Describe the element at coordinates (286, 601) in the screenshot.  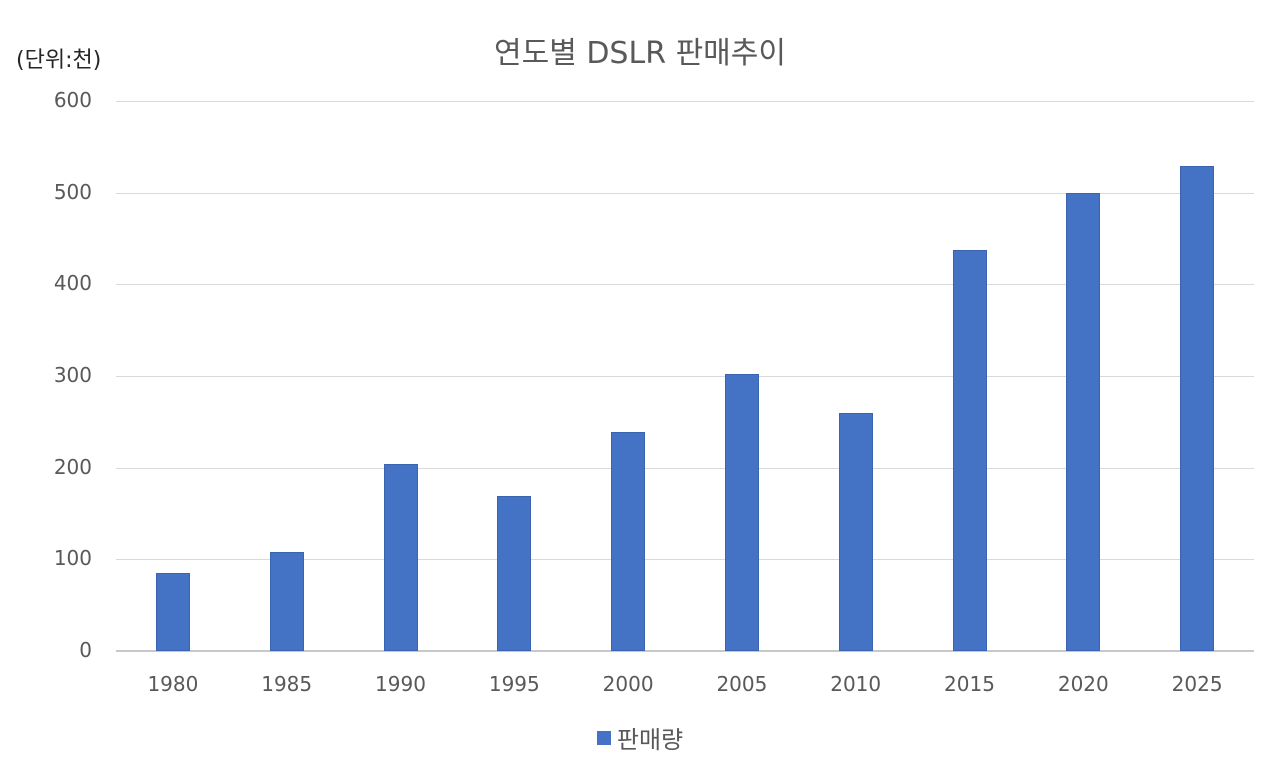
I see `bar-1985` at that location.